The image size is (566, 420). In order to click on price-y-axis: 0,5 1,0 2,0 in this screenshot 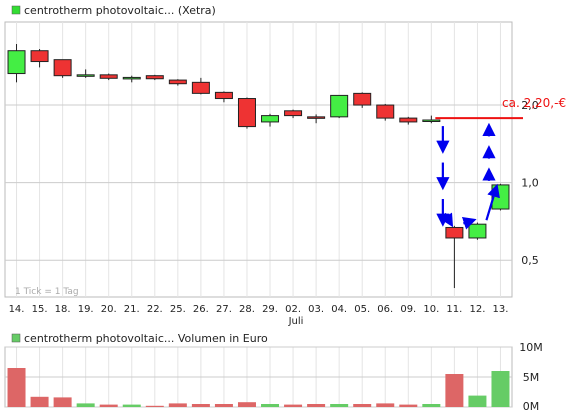, I will do `click(530, 183)`.